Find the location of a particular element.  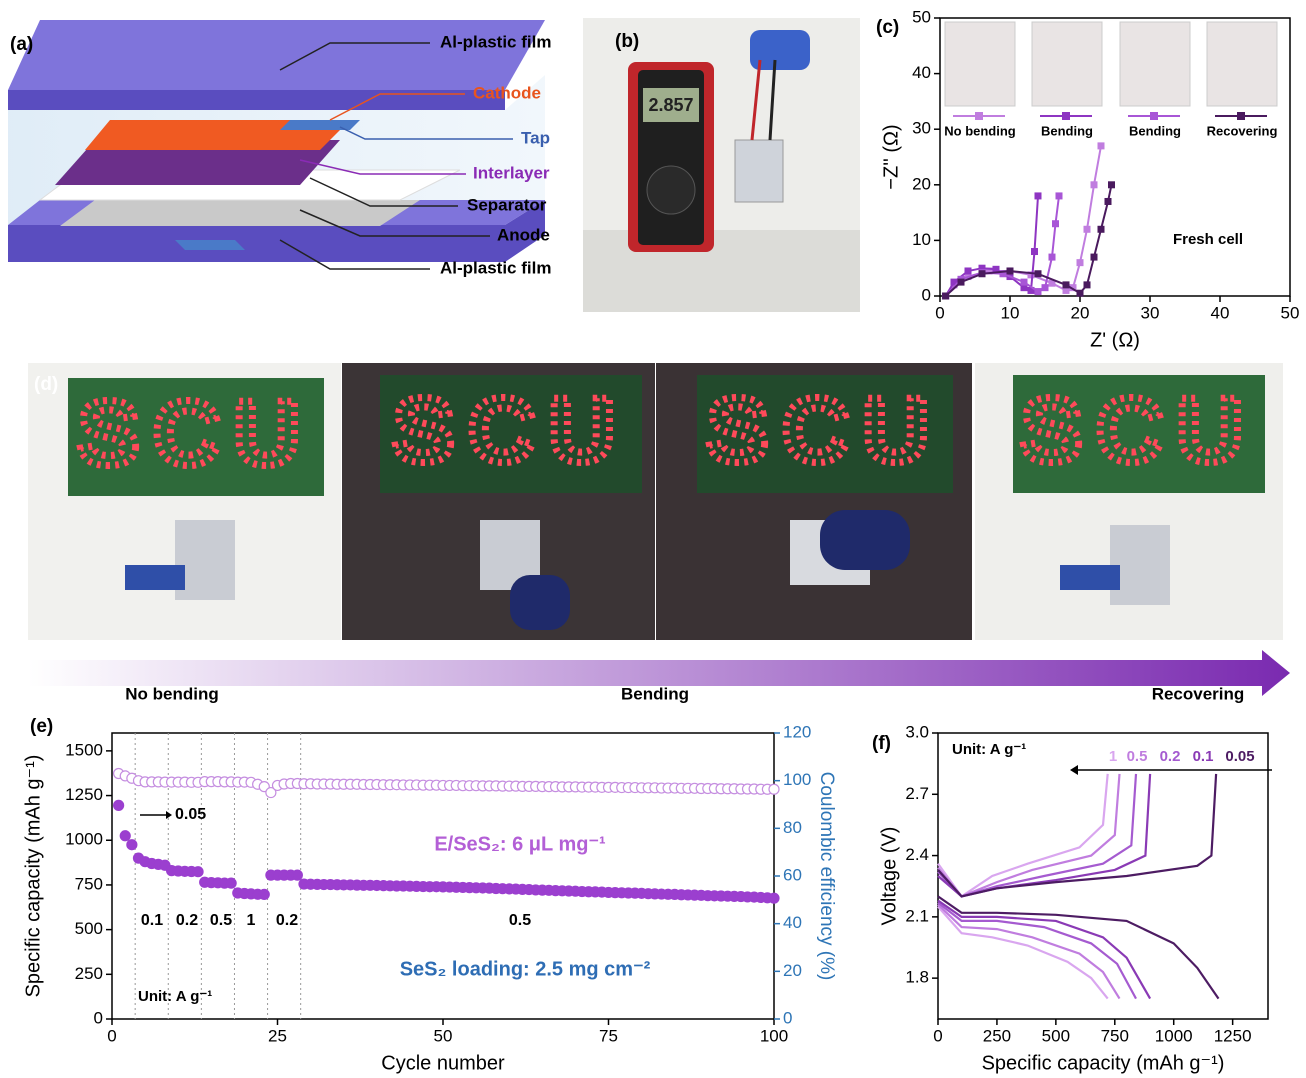

x-tick-label: 30 is located at coordinates (1150, 312).